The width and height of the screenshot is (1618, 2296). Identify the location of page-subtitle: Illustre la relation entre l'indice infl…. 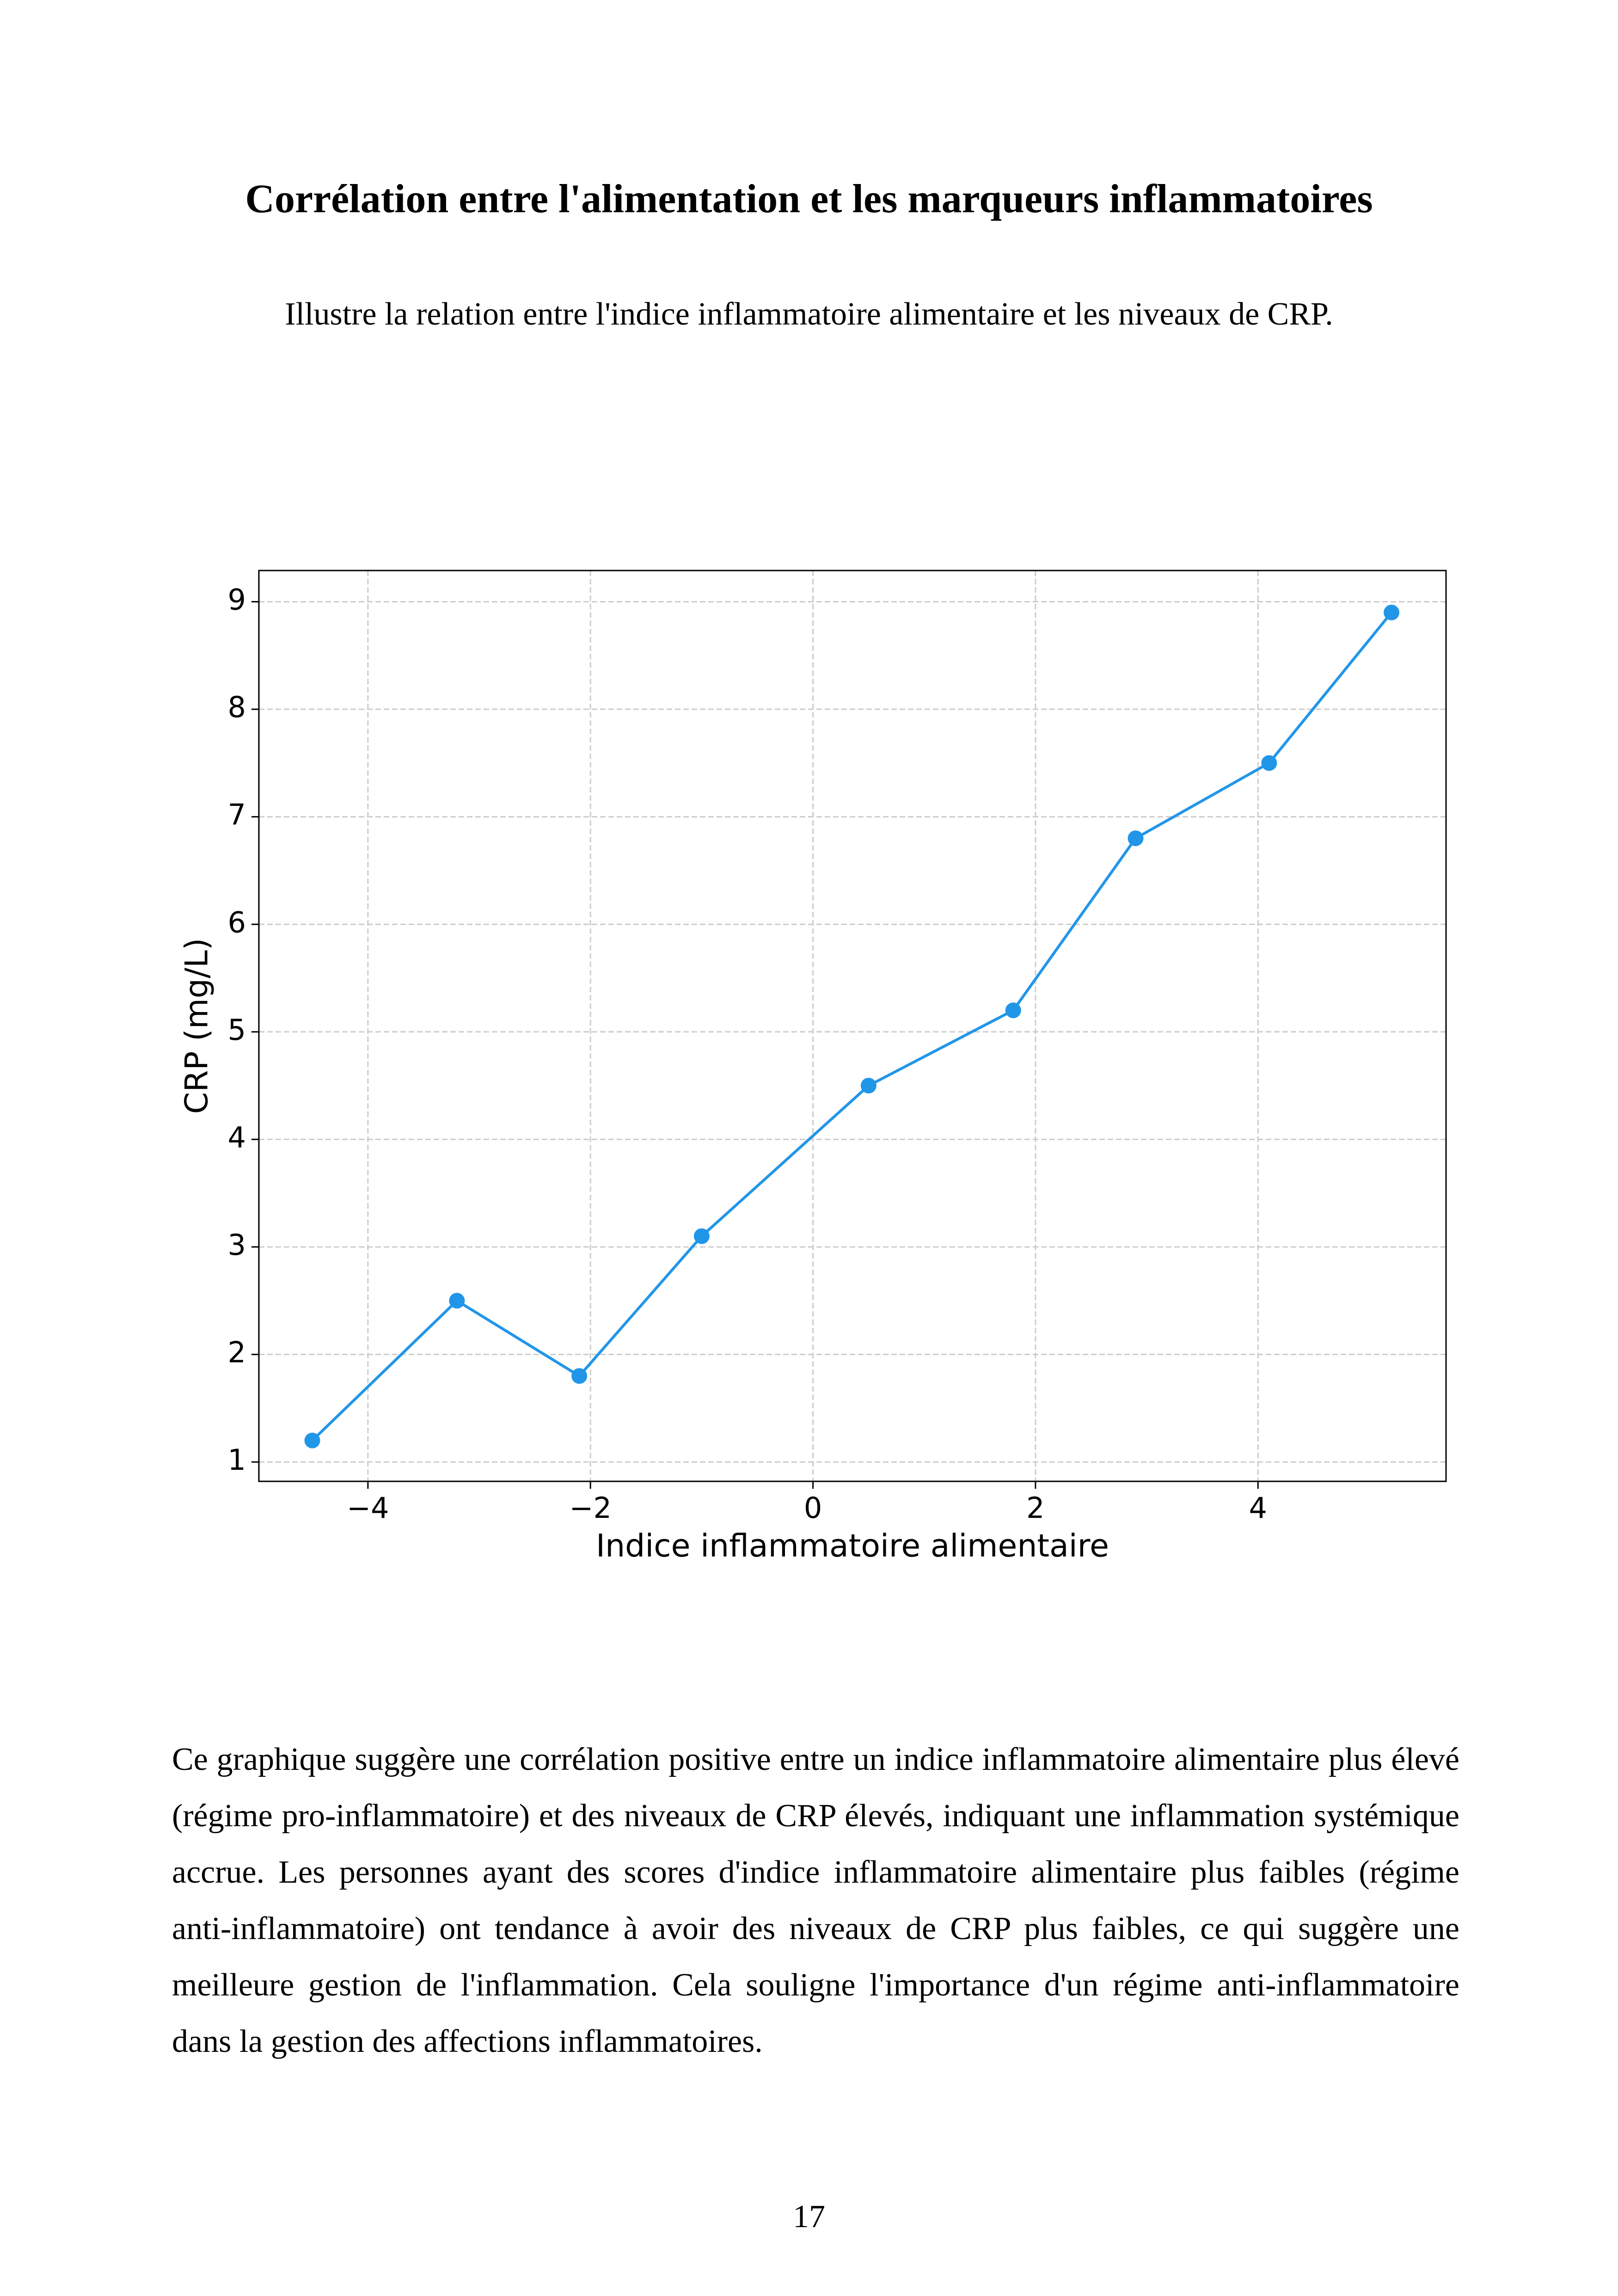
(809, 314).